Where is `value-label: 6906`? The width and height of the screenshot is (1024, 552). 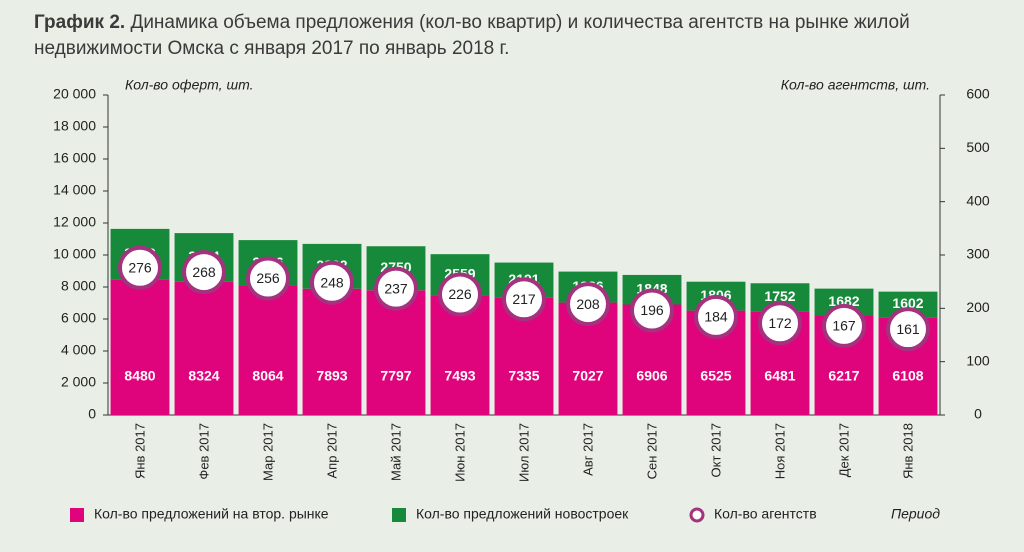
value-label: 6906 is located at coordinates (651, 376).